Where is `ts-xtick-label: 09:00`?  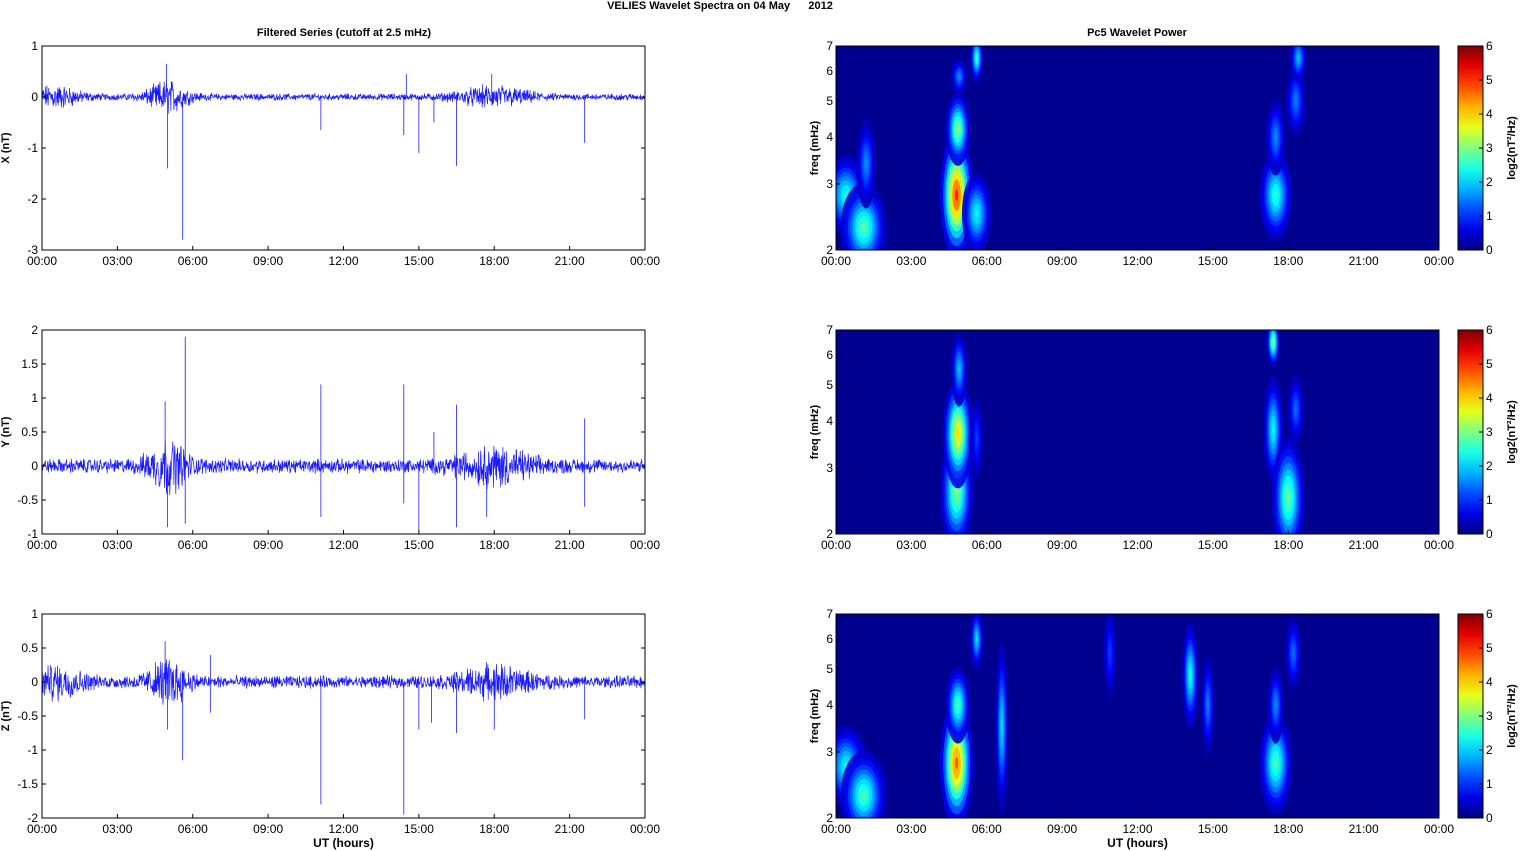
ts-xtick-label: 09:00 is located at coordinates (268, 545).